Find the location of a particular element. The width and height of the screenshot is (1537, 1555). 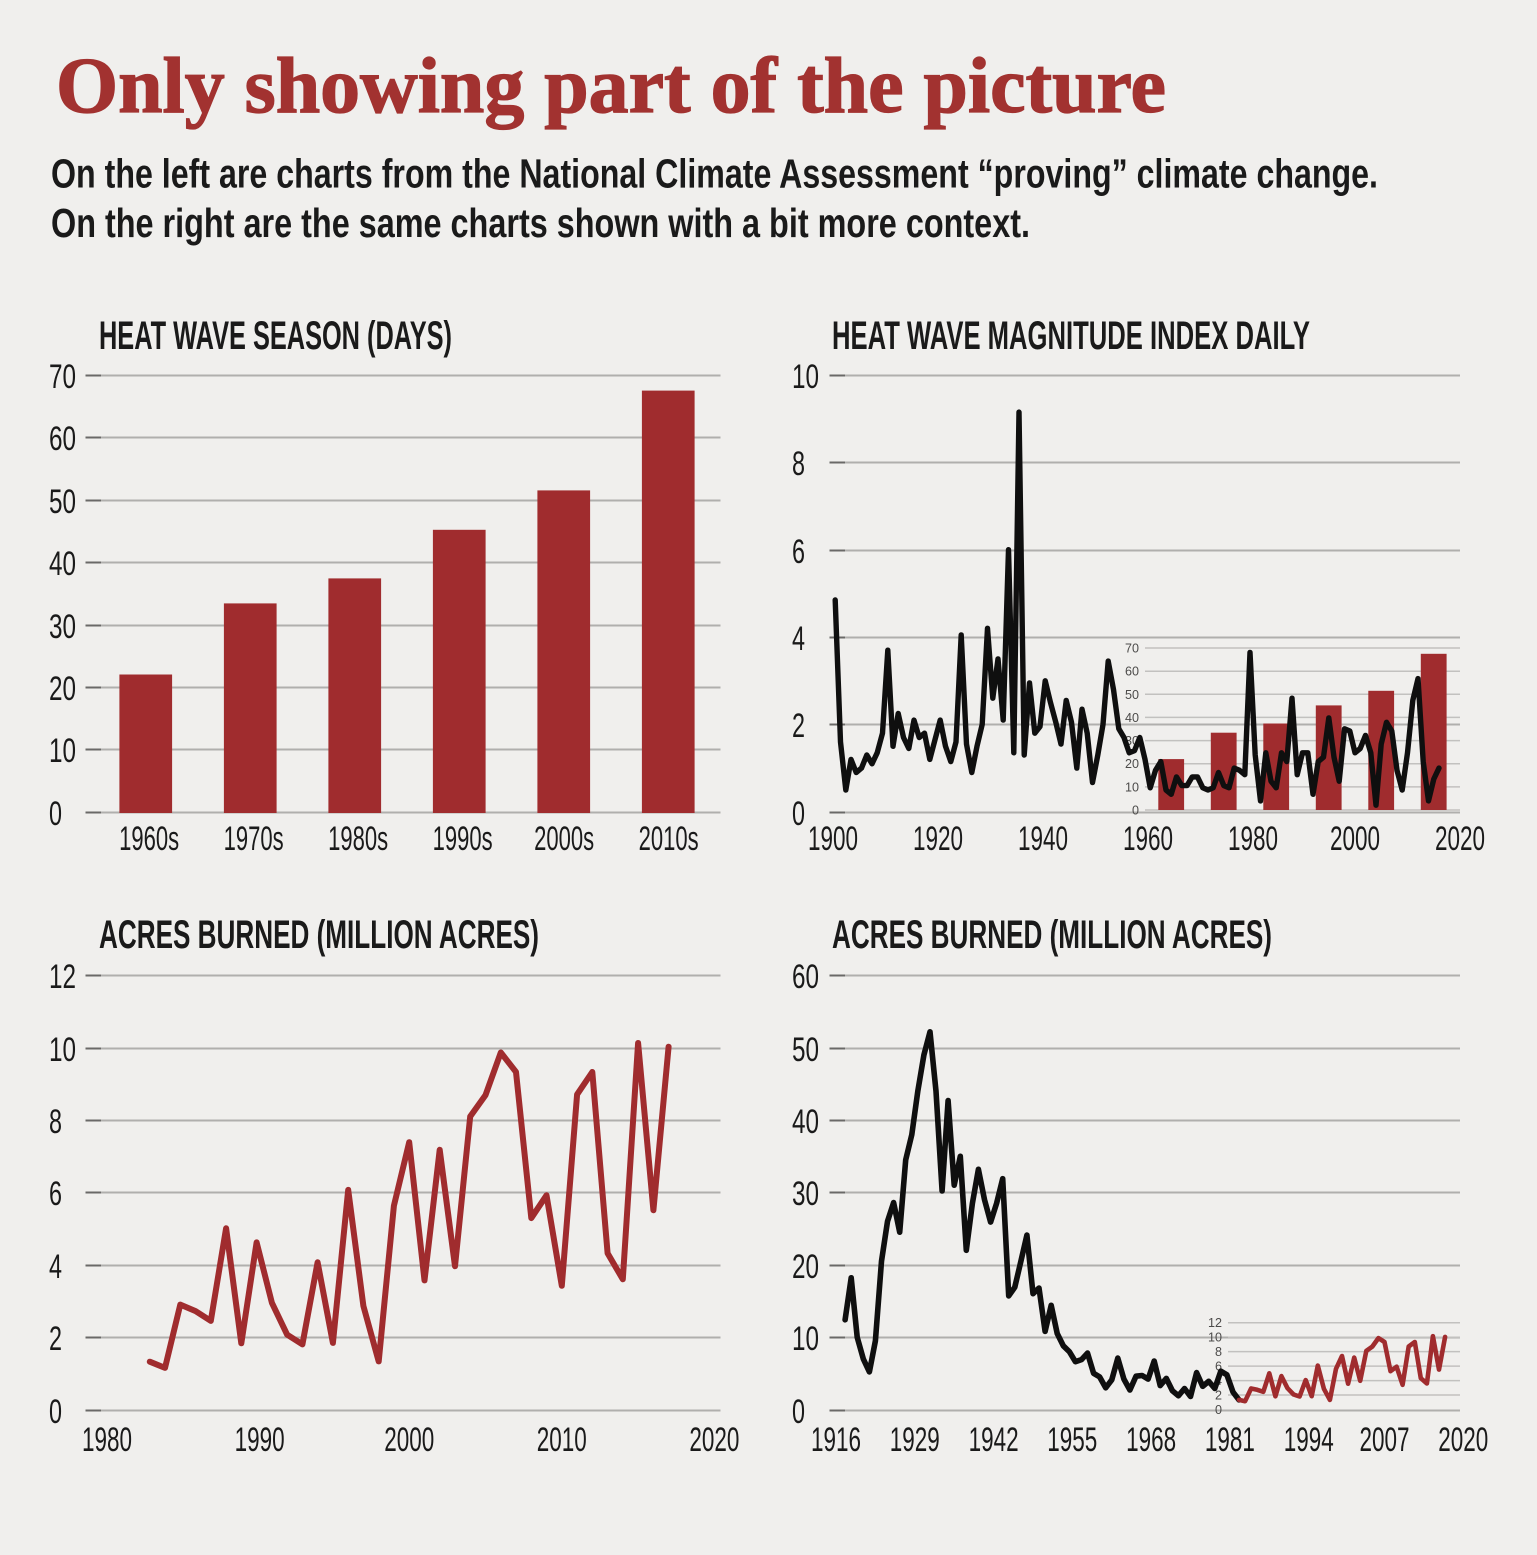

svg-text: 1980s is located at coordinates (358, 839).